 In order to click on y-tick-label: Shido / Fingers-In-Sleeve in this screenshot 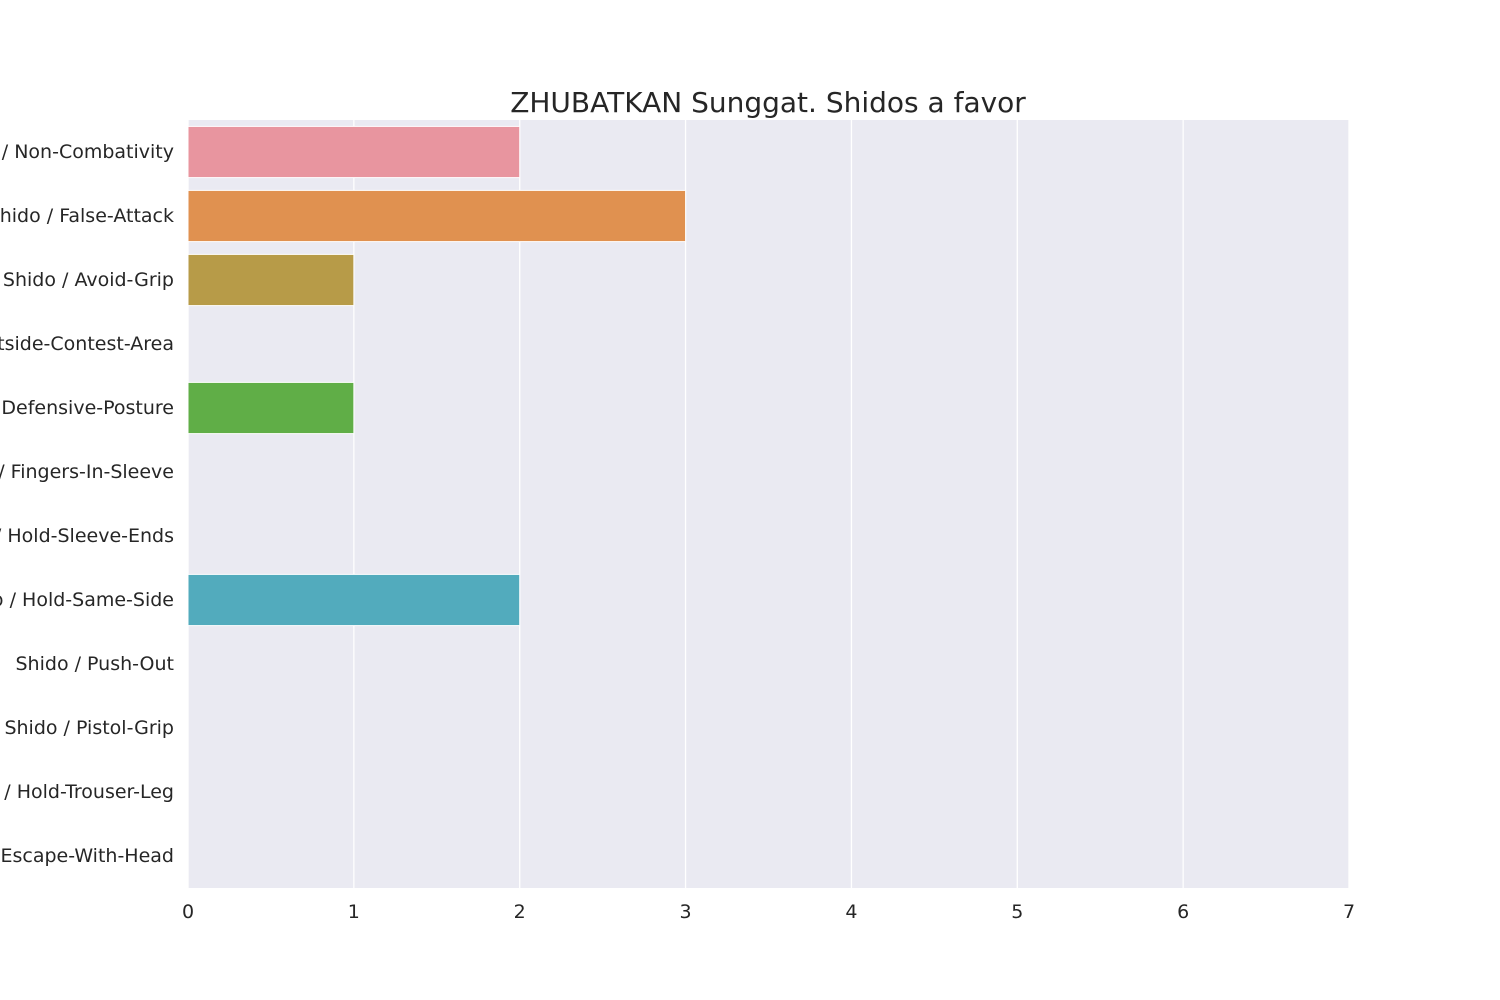, I will do `click(87, 472)`.